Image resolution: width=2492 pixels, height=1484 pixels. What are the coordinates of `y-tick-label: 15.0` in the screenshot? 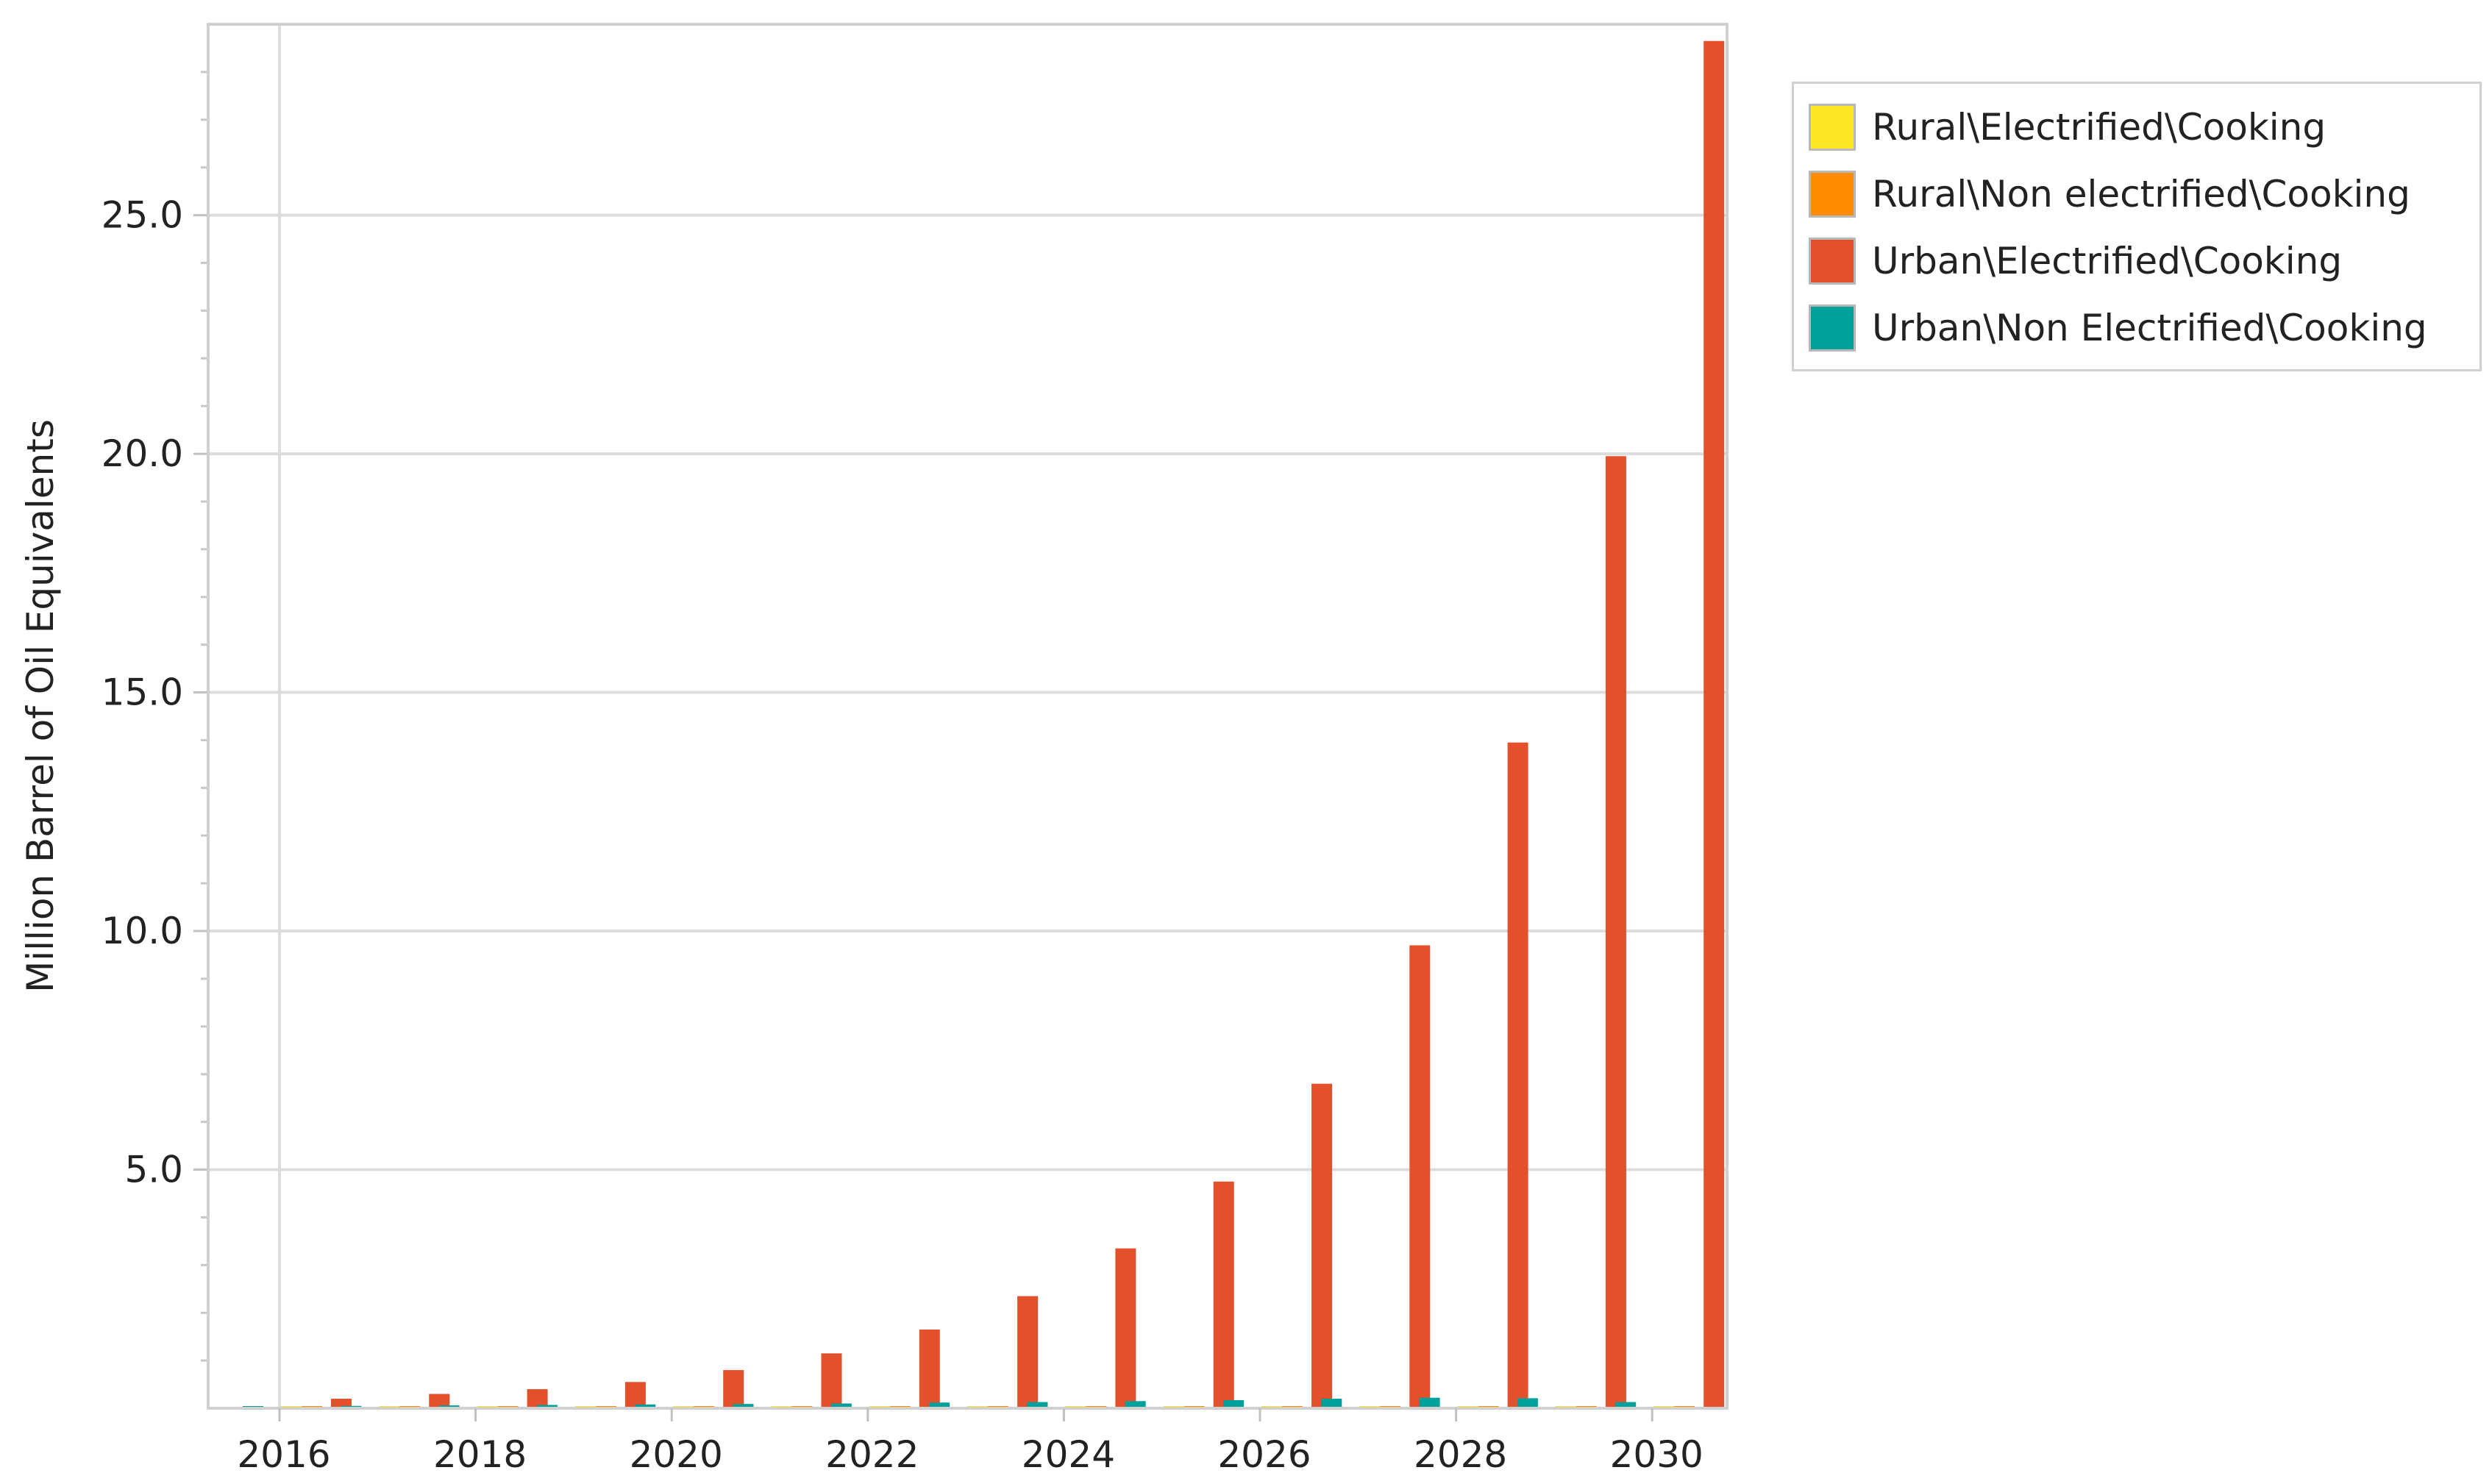 It's located at (142, 692).